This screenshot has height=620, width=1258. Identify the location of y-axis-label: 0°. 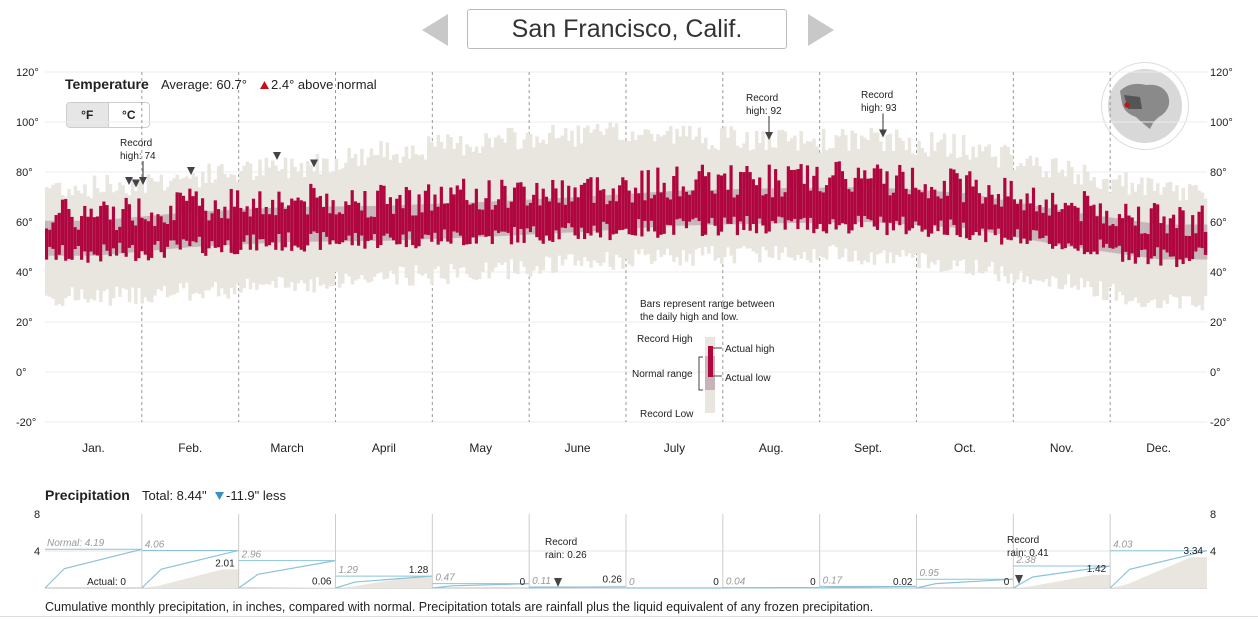
(1215, 373).